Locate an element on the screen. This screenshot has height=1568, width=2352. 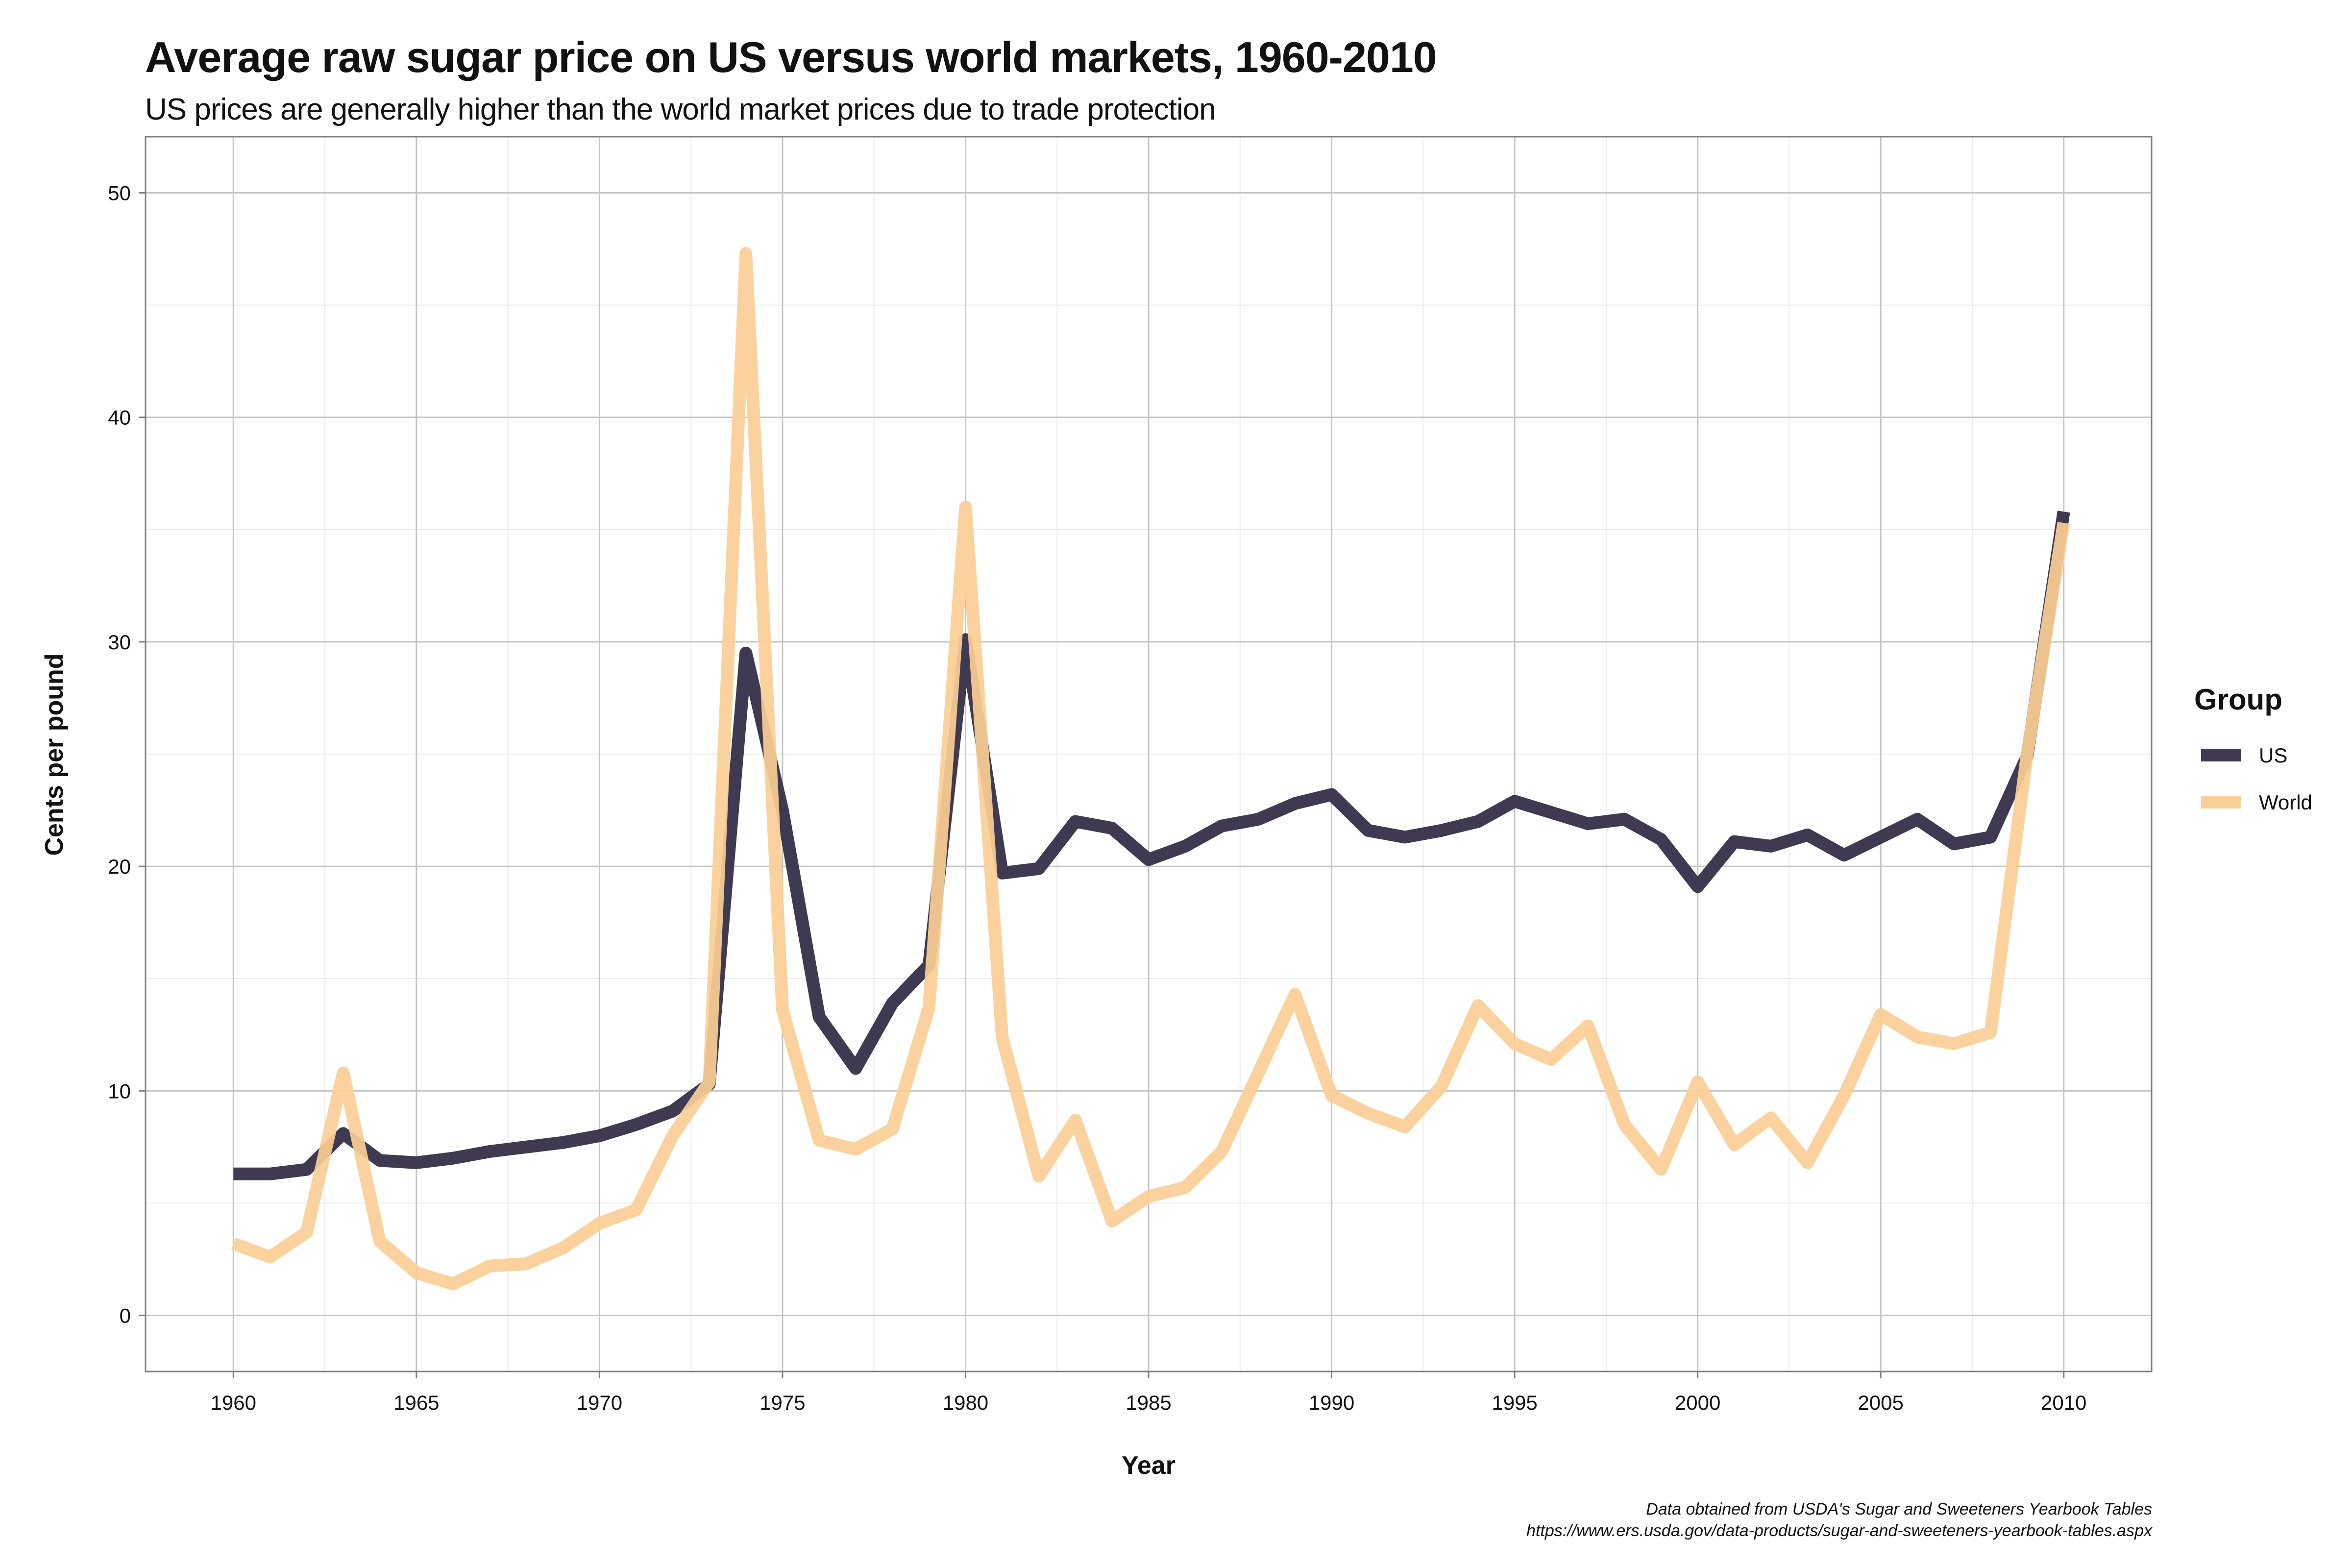
y-tick-label: 20 is located at coordinates (119, 866).